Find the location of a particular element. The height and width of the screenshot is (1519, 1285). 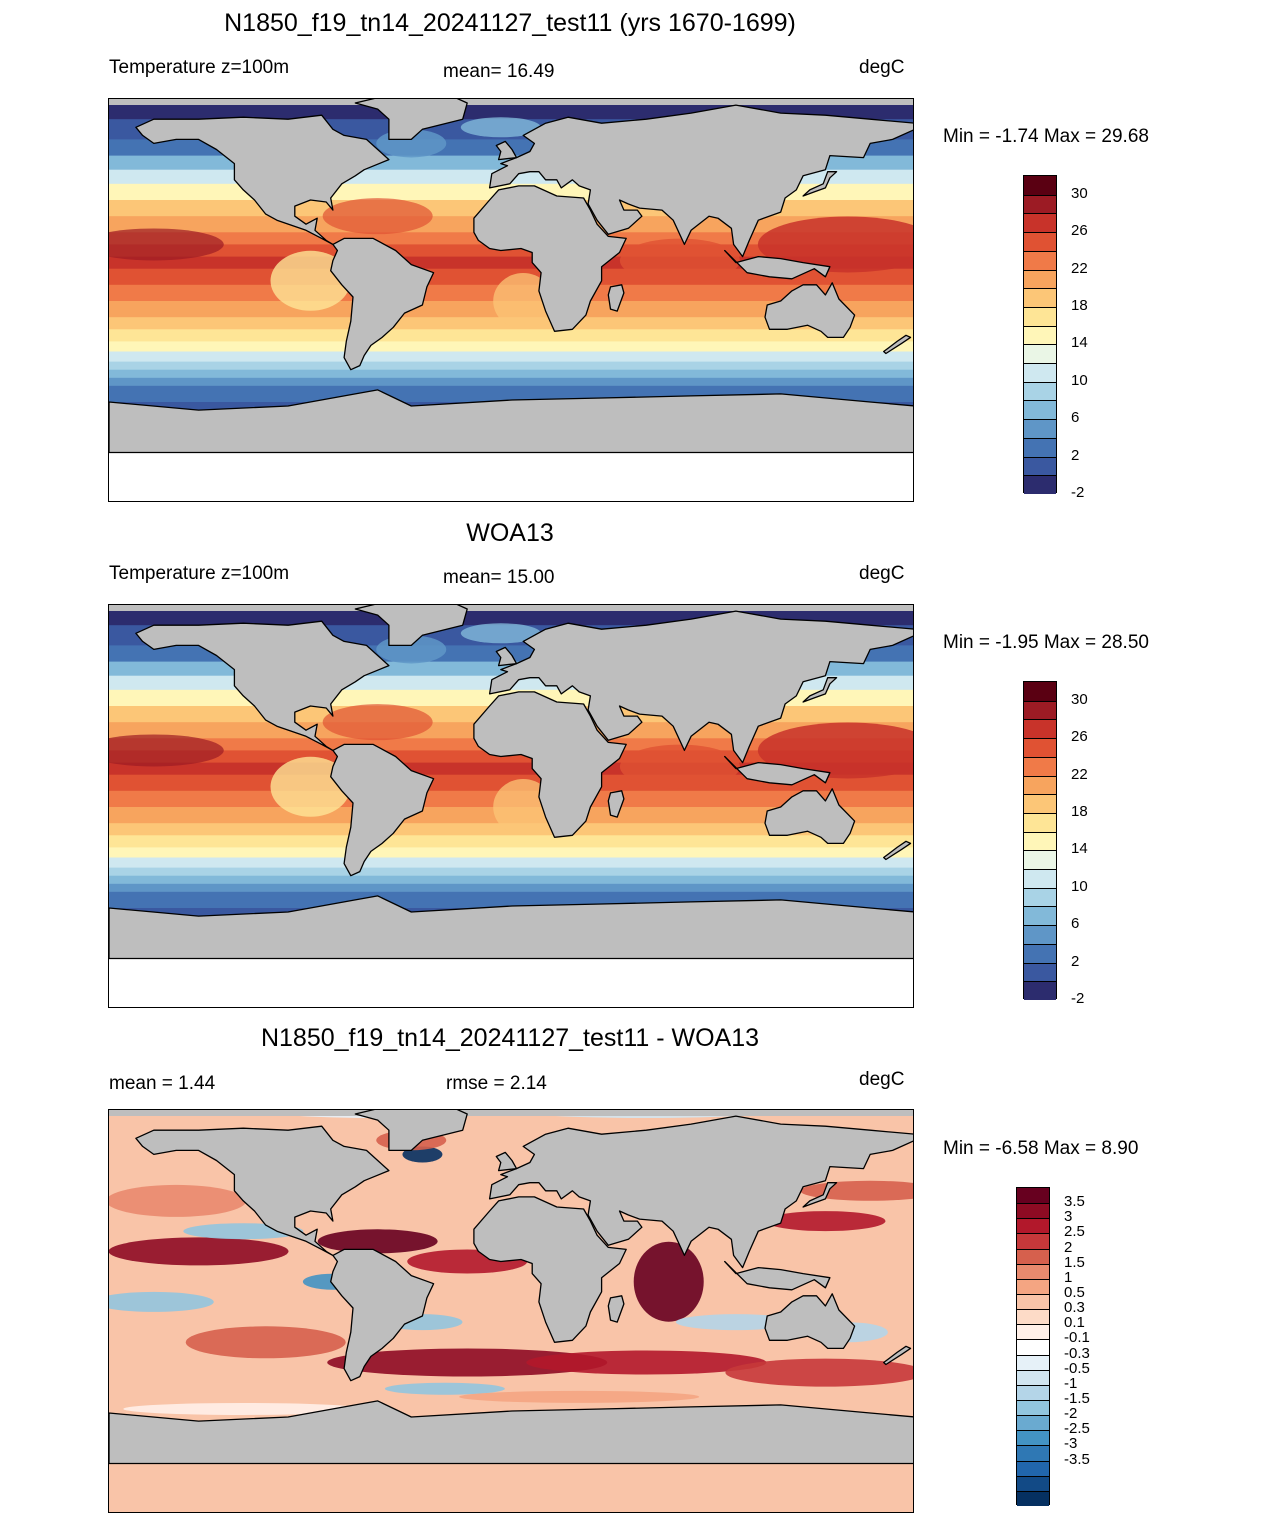

colorbar-tick-label: 0.3 is located at coordinates (1074, 1308).